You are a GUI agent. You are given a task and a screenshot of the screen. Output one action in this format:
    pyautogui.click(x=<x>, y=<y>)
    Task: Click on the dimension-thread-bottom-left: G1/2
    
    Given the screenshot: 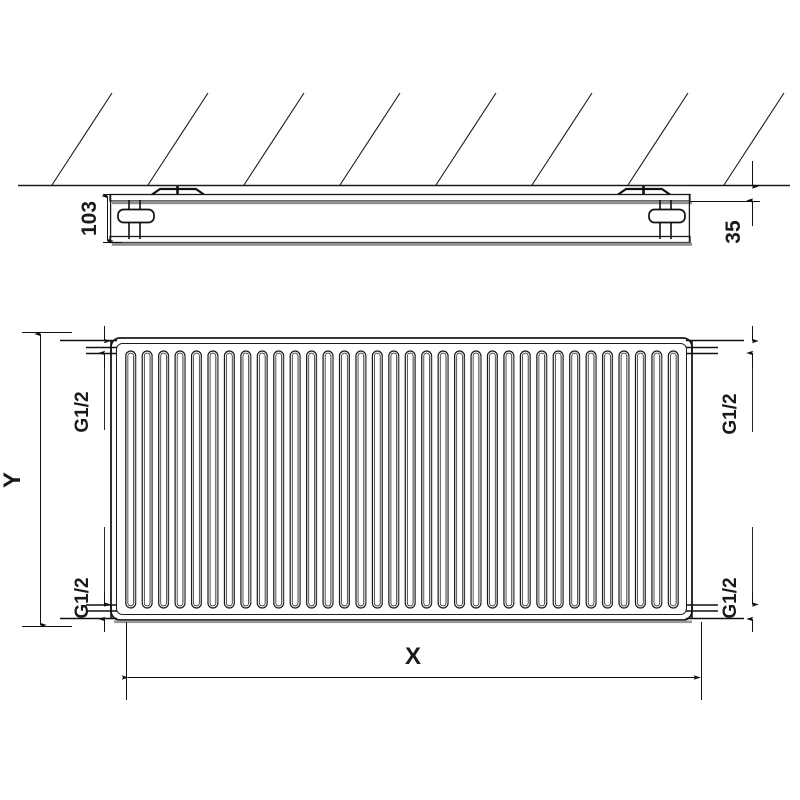 What is the action you would take?
    pyautogui.click(x=91, y=579)
    